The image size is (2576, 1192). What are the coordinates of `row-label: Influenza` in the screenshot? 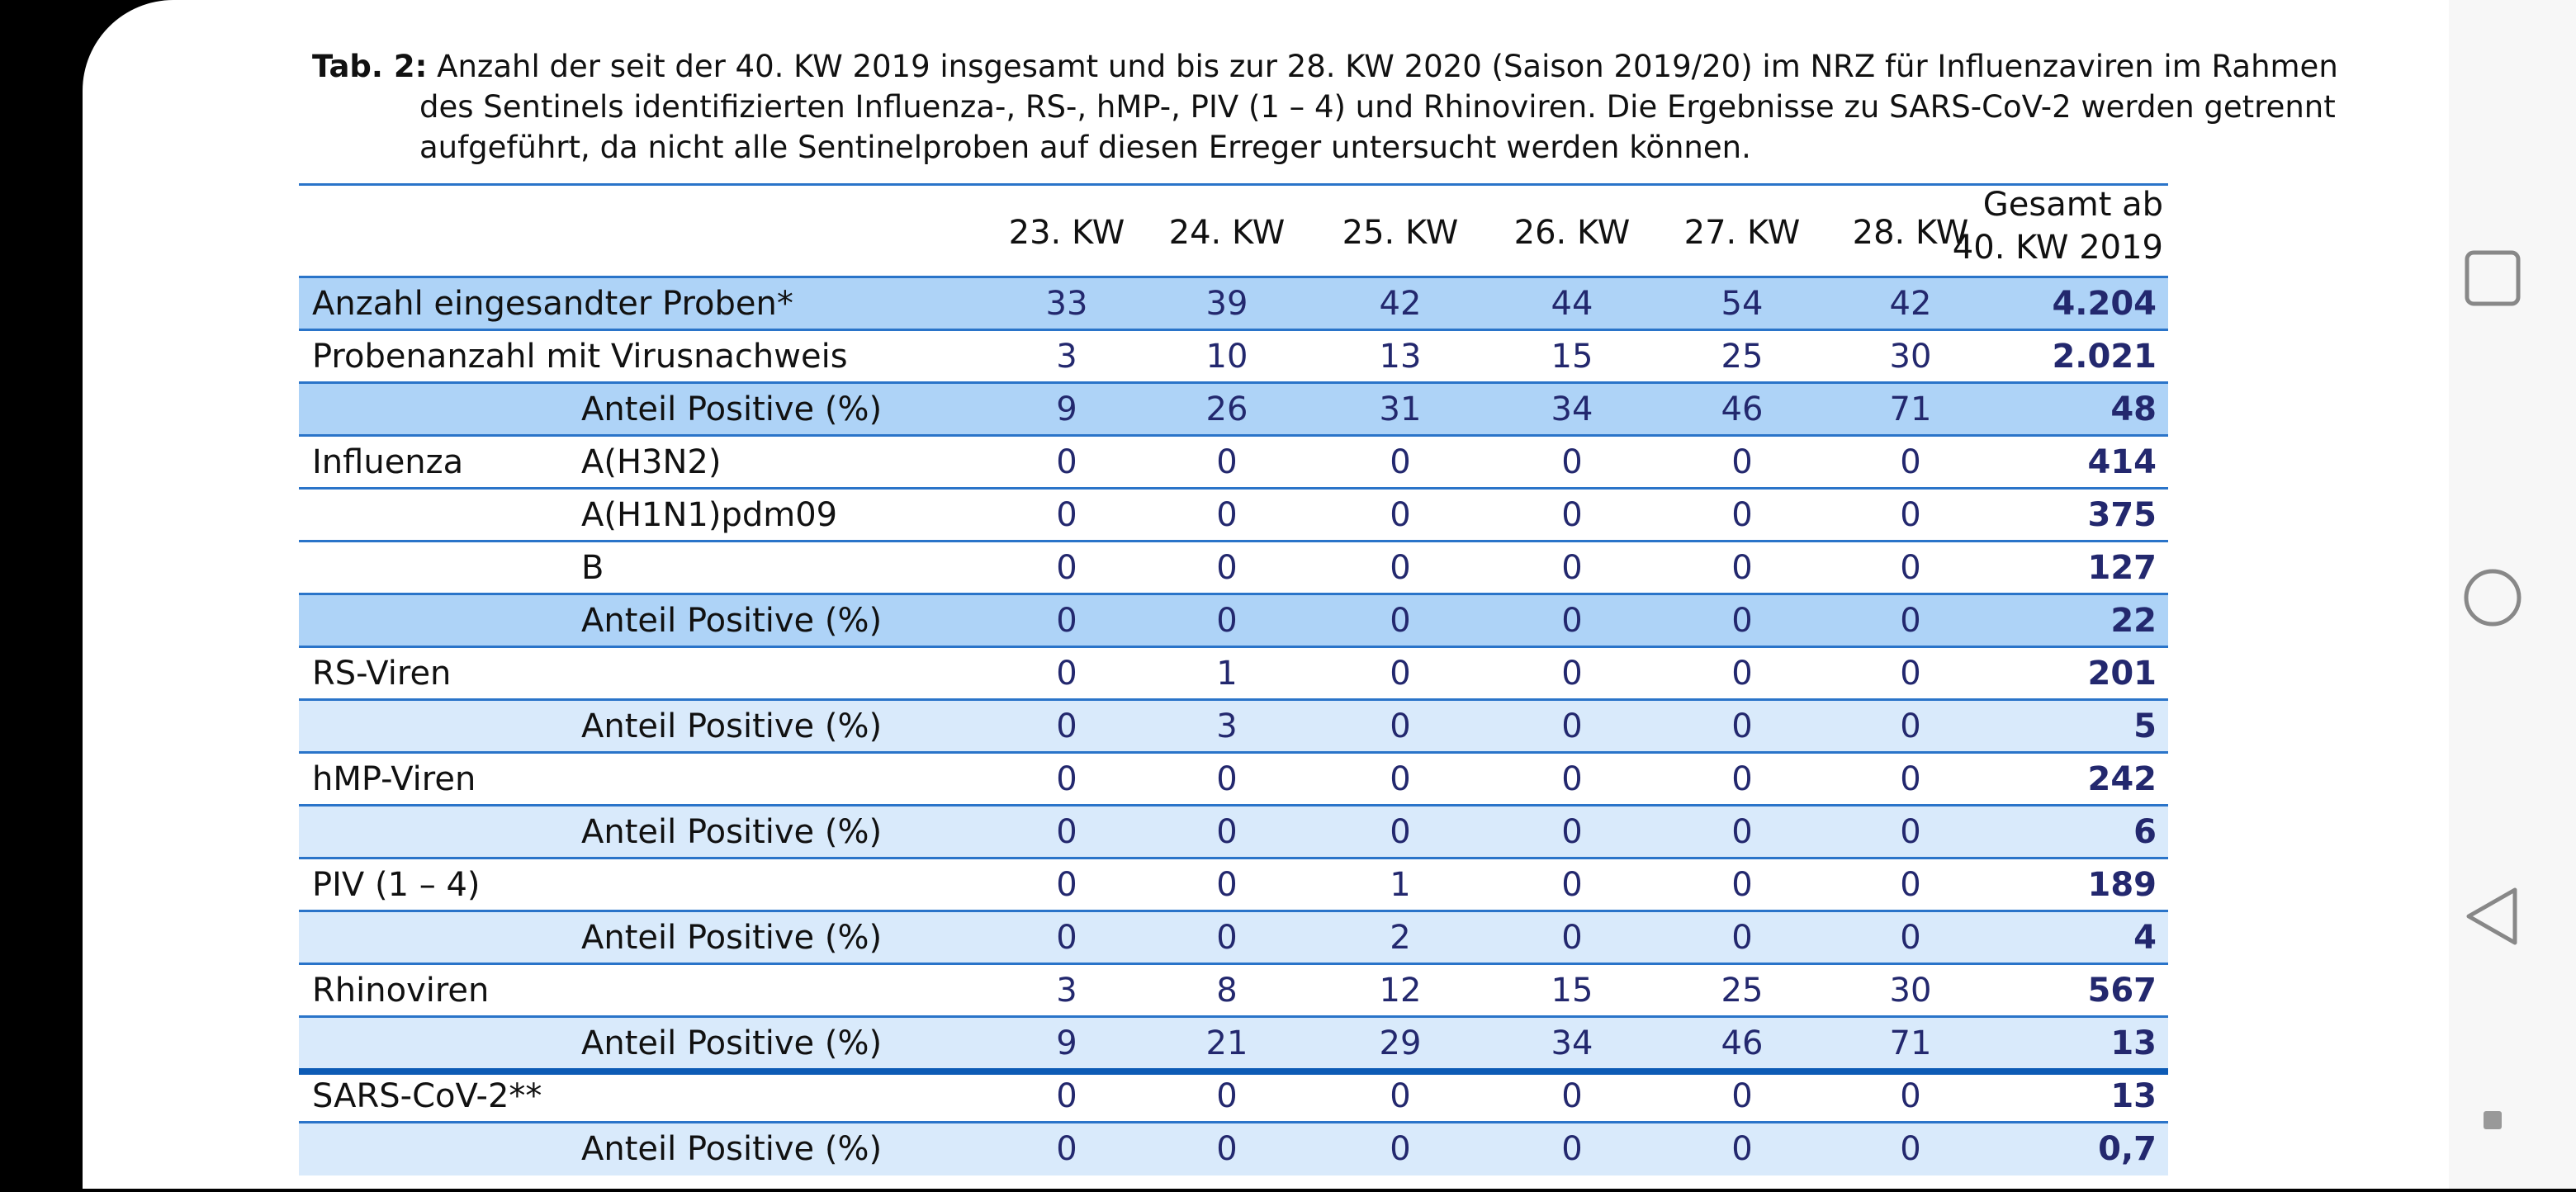 It's located at (388, 462).